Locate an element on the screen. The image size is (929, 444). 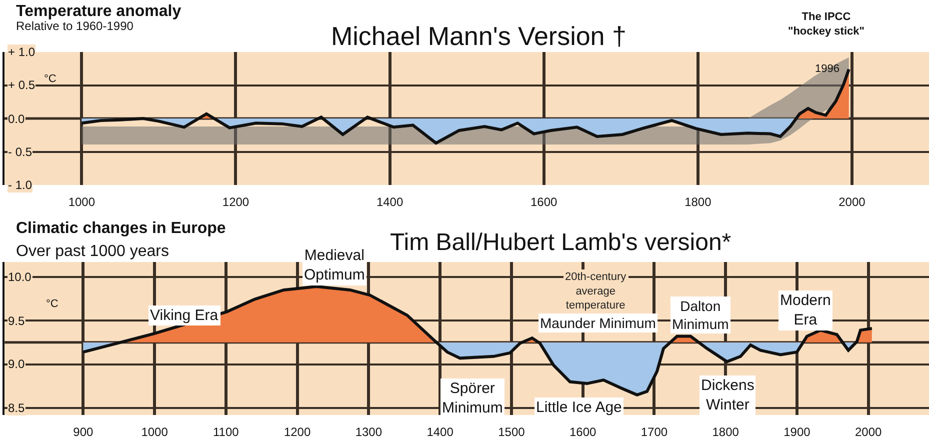
x-tick-label: 1500 is located at coordinates (512, 432).